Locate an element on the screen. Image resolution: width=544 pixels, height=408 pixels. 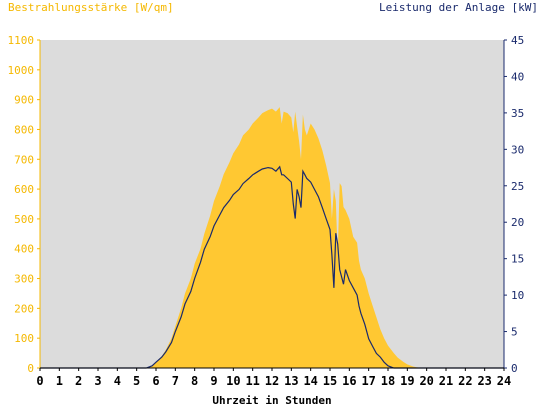
x-tick-label: 3 is located at coordinates (97, 381).